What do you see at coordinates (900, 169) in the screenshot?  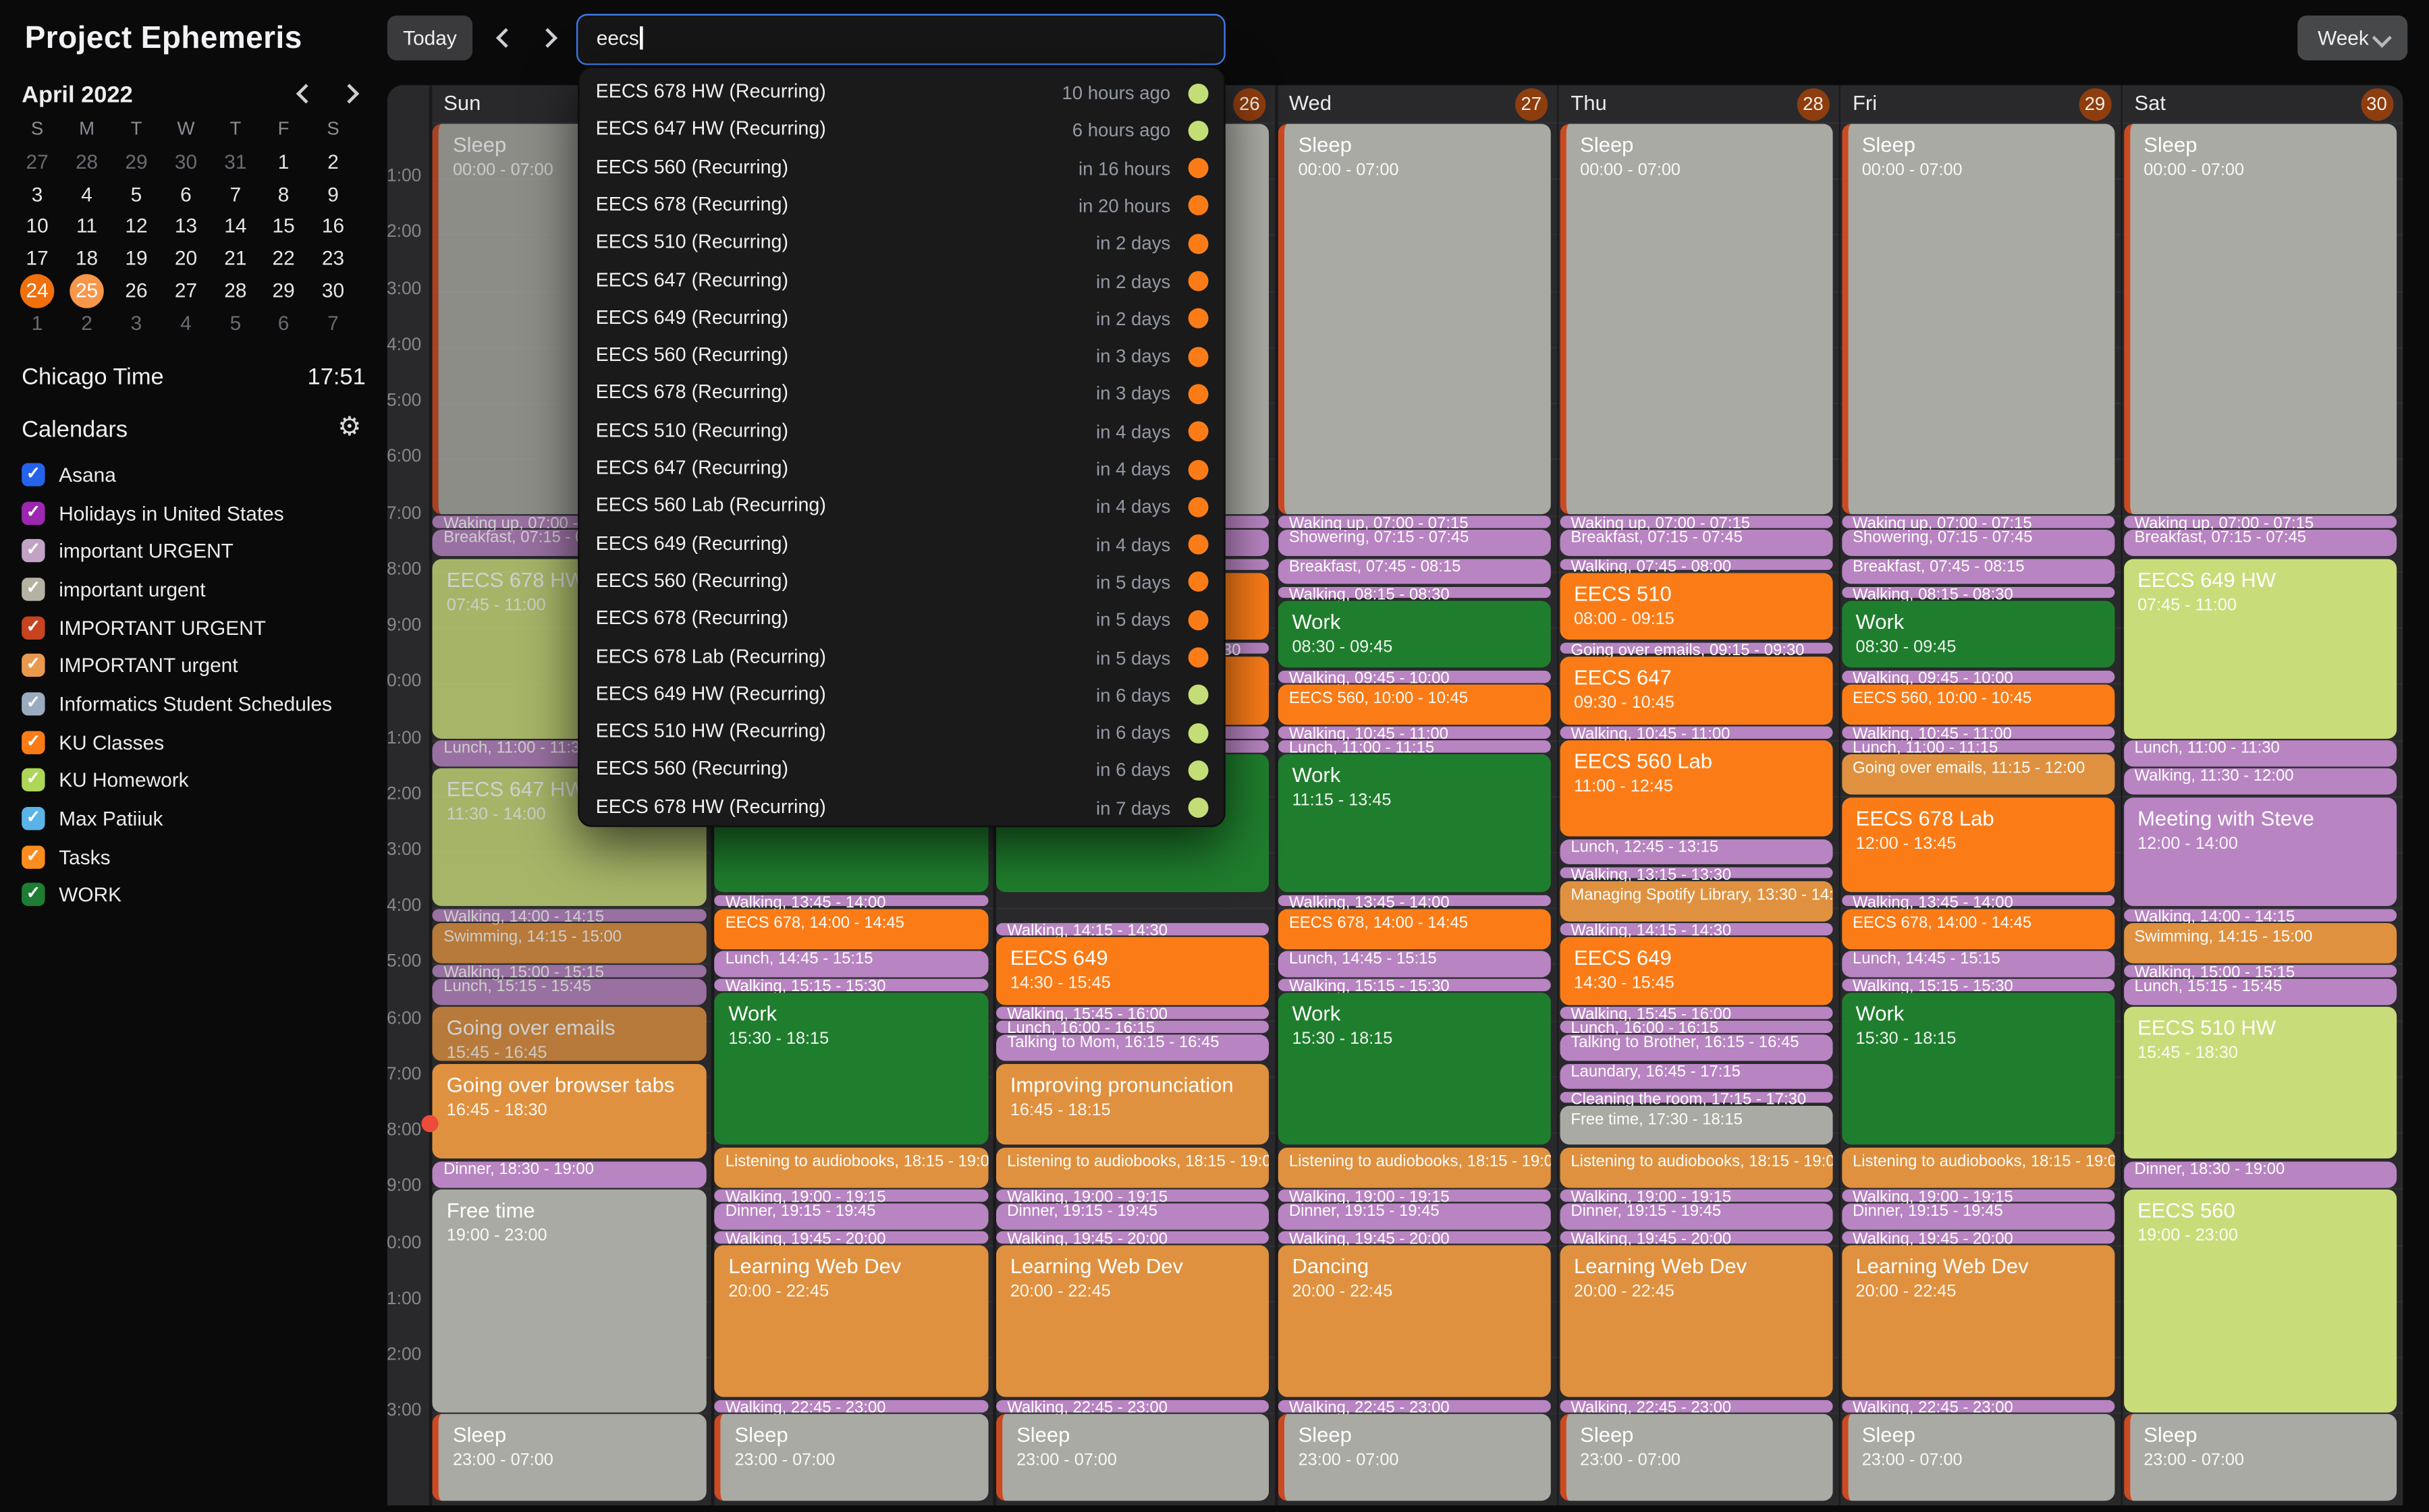 I see `search-result-row: EECS 560 (Recurring) in 16 hours` at bounding box center [900, 169].